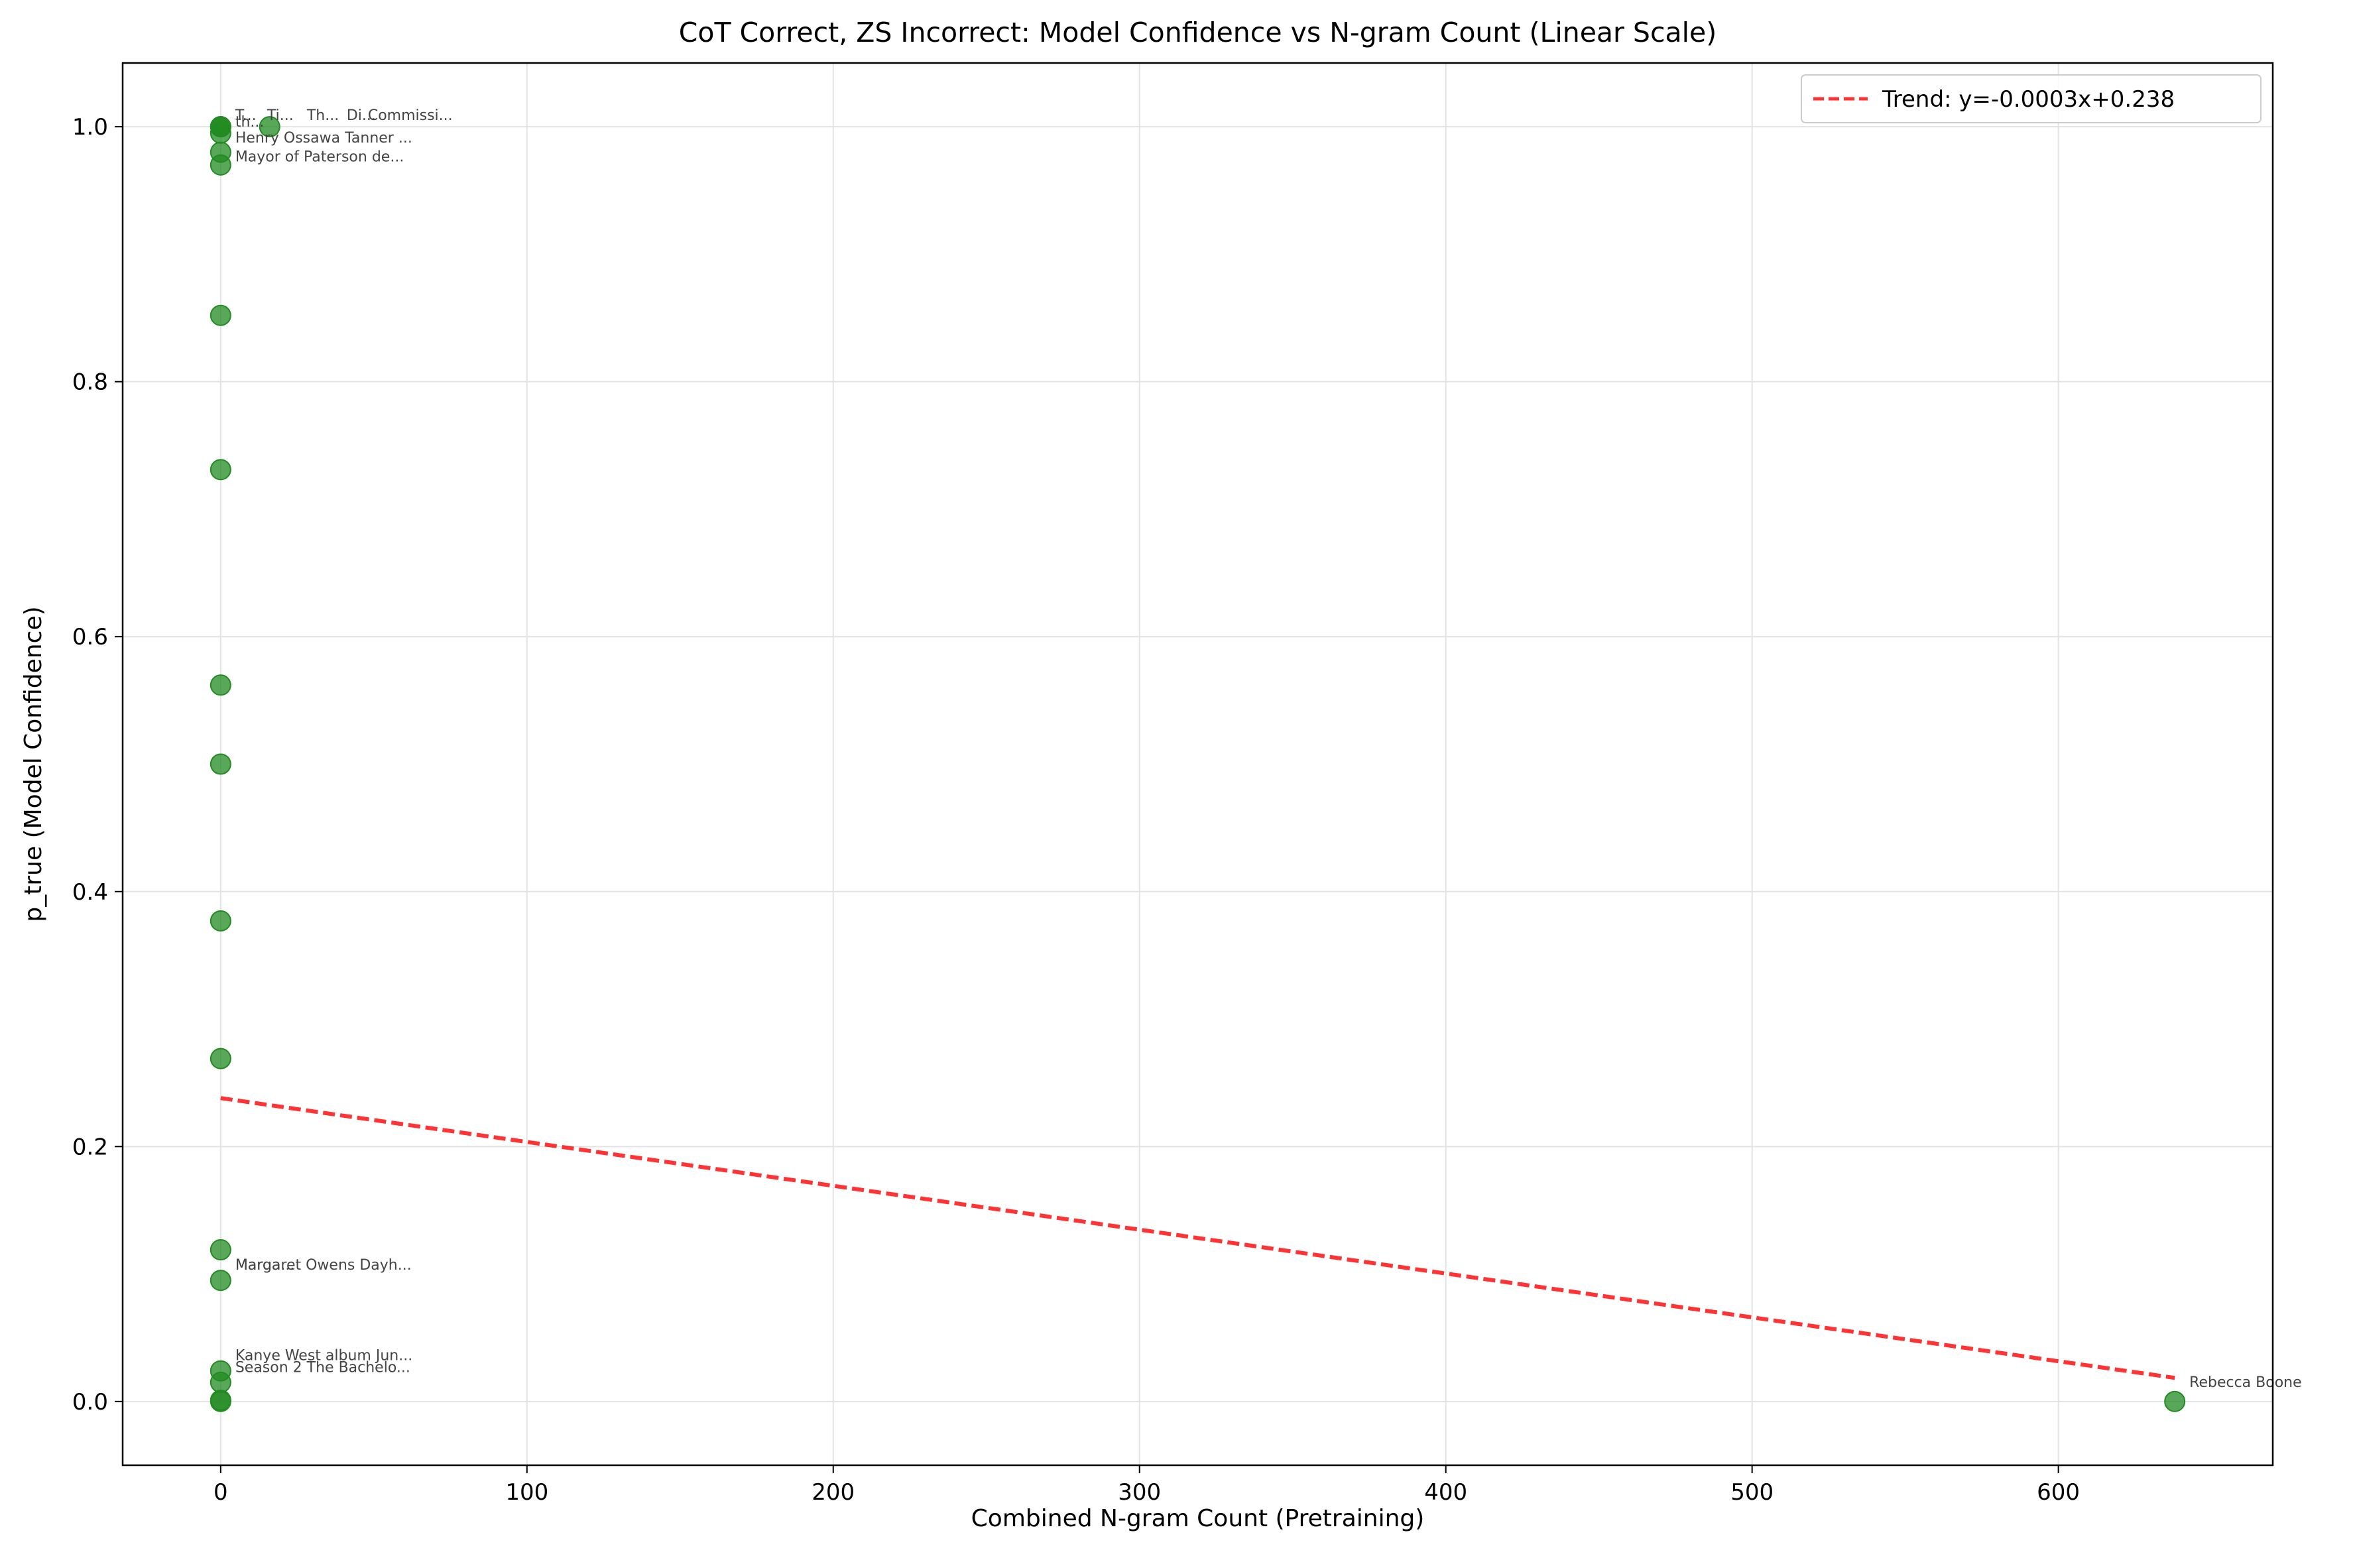 The height and width of the screenshot is (1568, 2353). I want to click on y-axis-label: p_true (Model Confidence), so click(33, 764).